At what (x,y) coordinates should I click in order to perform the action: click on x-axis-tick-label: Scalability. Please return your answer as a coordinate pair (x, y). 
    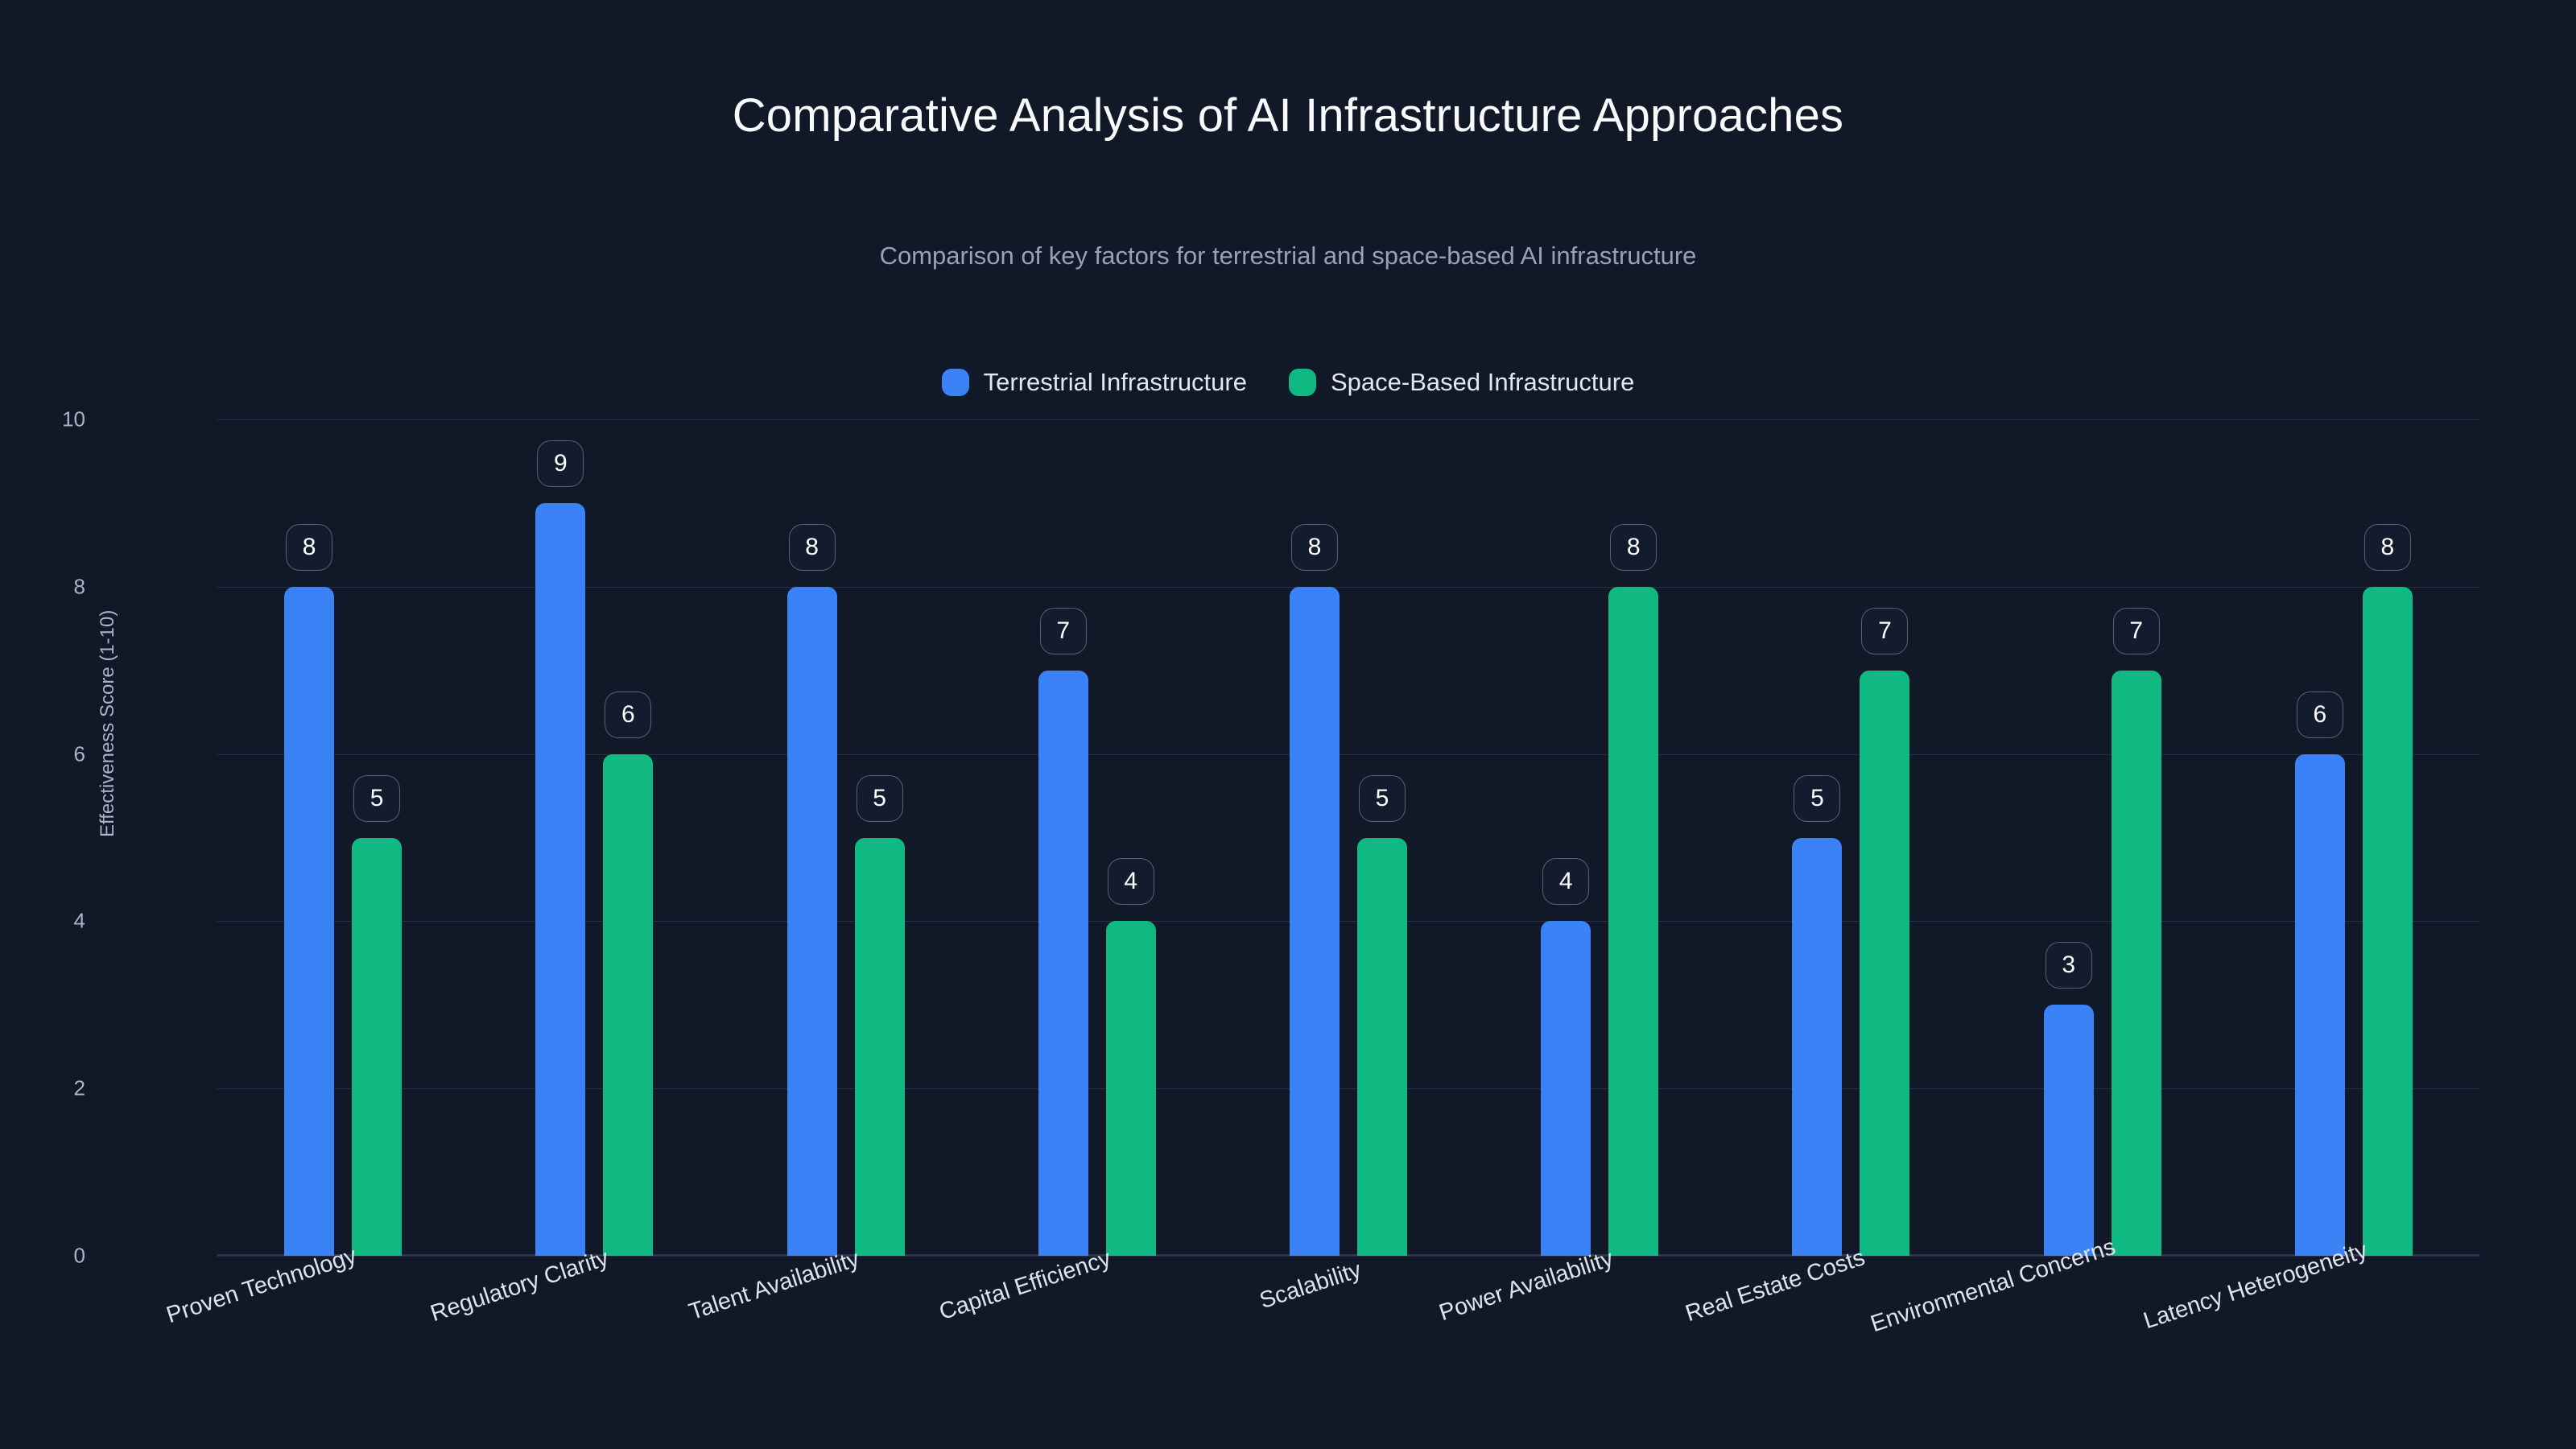
    Looking at the image, I should click on (1311, 1286).